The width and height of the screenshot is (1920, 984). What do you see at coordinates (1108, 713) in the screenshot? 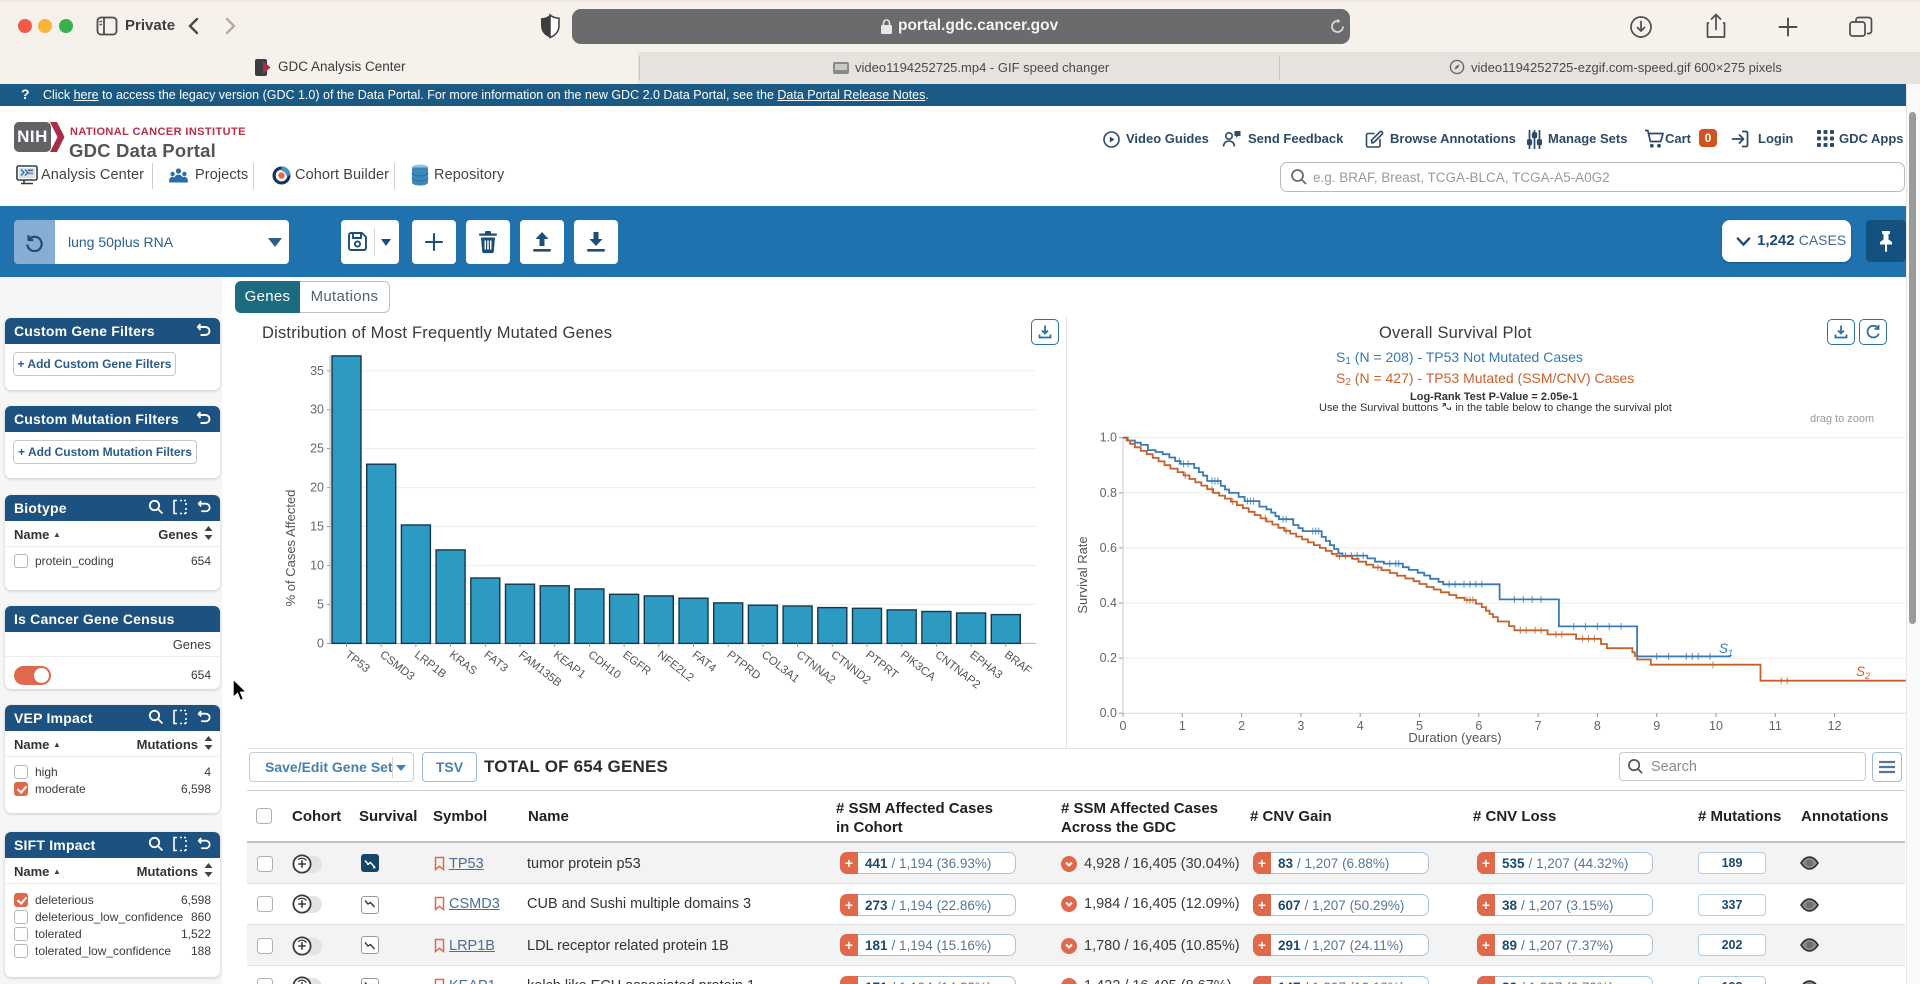
I see `svg-text: 0.0` at bounding box center [1108, 713].